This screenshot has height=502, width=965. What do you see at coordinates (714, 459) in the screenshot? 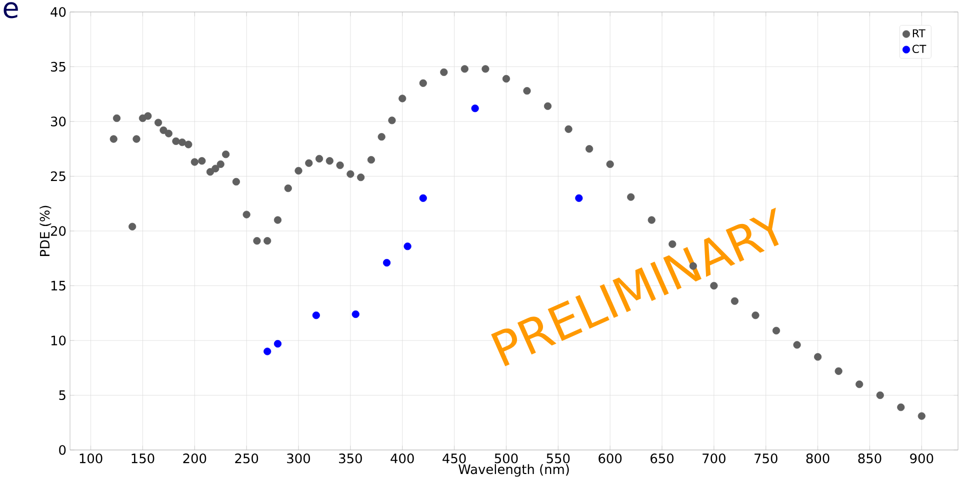
I see `x-tick-label: 700` at bounding box center [714, 459].